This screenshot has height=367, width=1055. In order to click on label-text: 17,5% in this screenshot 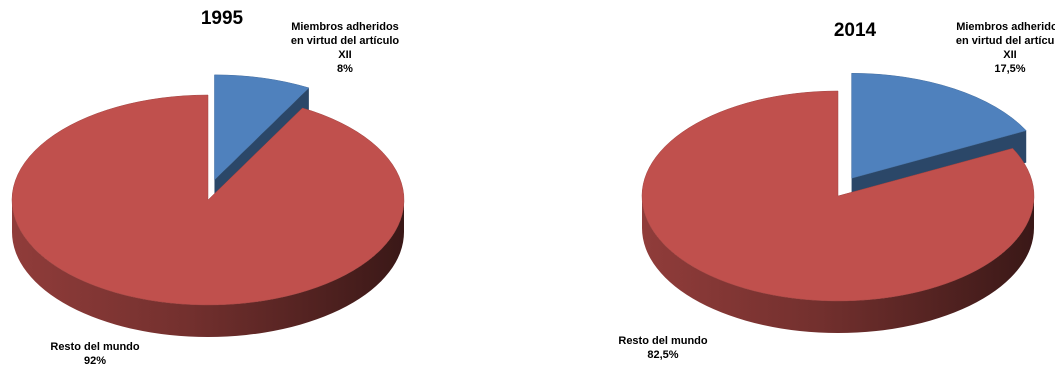, I will do `click(1010, 69)`.